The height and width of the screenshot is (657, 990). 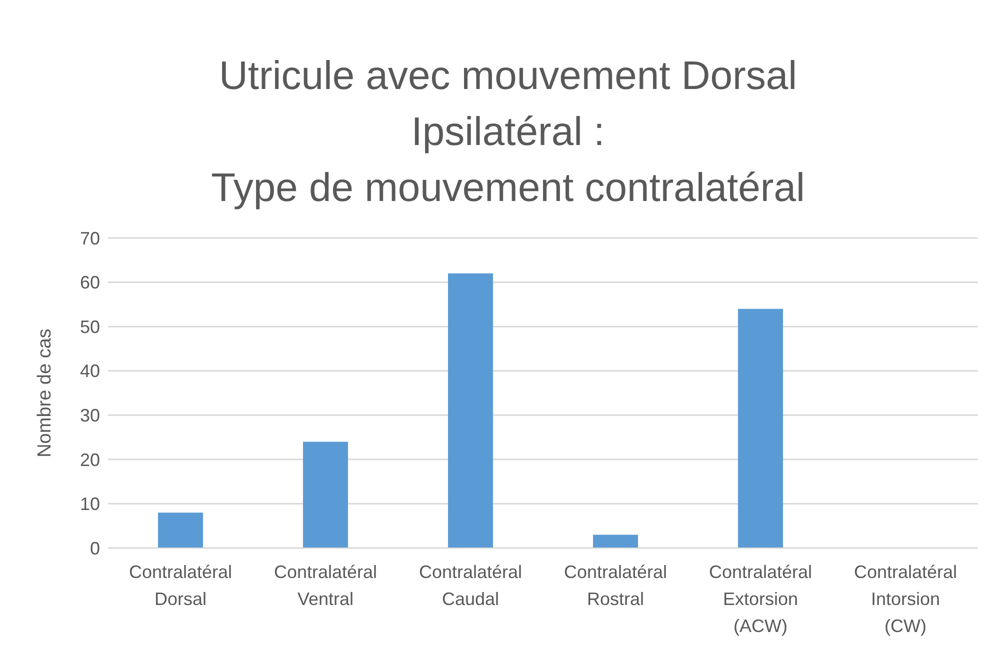 What do you see at coordinates (508, 132) in the screenshot?
I see `chart-title: Utricule avec mouvement Dorsal Ipsilatéral : Type de mouvement contralatéral` at bounding box center [508, 132].